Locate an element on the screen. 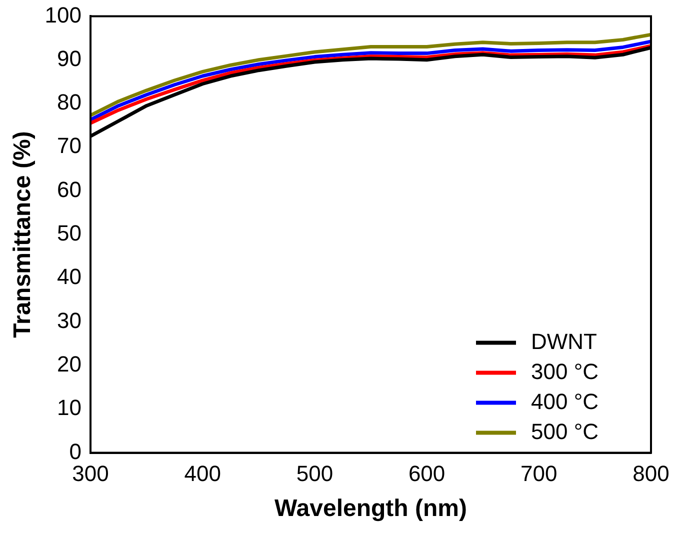 This screenshot has height=533, width=676. x-tick-label: 800 is located at coordinates (651, 473).